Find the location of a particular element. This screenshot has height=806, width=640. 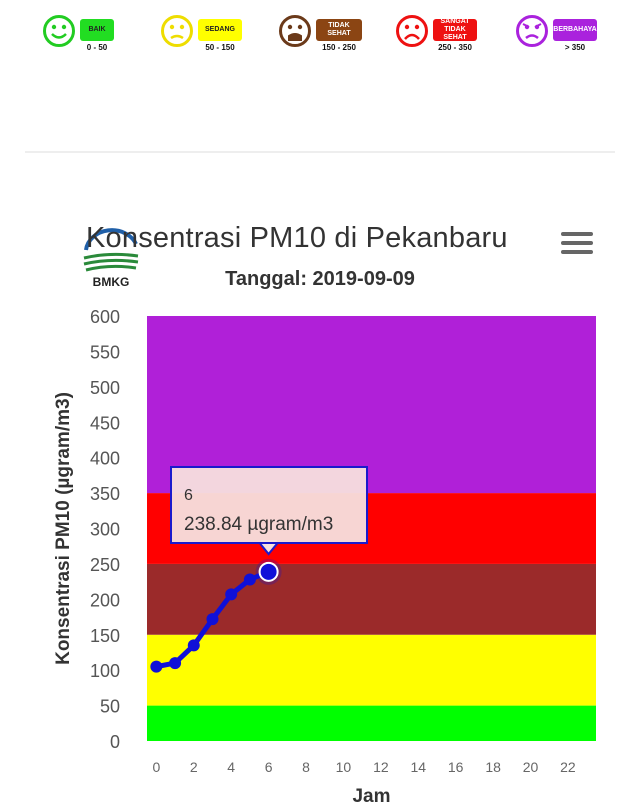

y-tick-label: 50 is located at coordinates (110, 707).